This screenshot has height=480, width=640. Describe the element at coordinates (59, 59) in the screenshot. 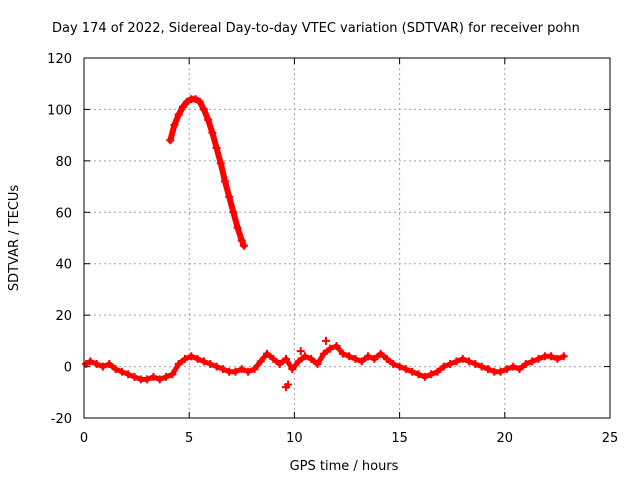

I see `y-tick-label: 120` at that location.